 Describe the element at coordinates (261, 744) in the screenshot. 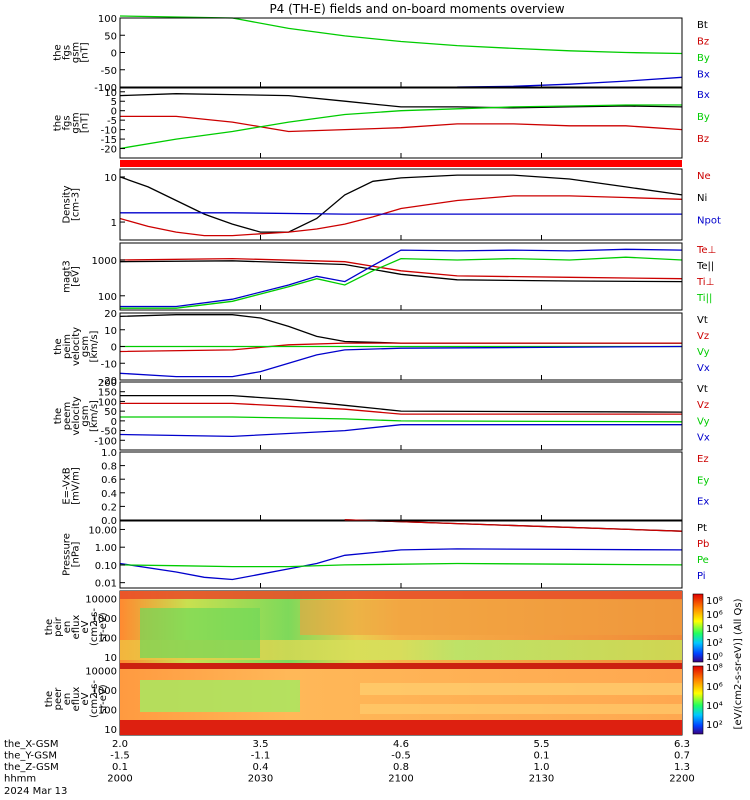

I see `ephemeris-value: 3.5` at that location.